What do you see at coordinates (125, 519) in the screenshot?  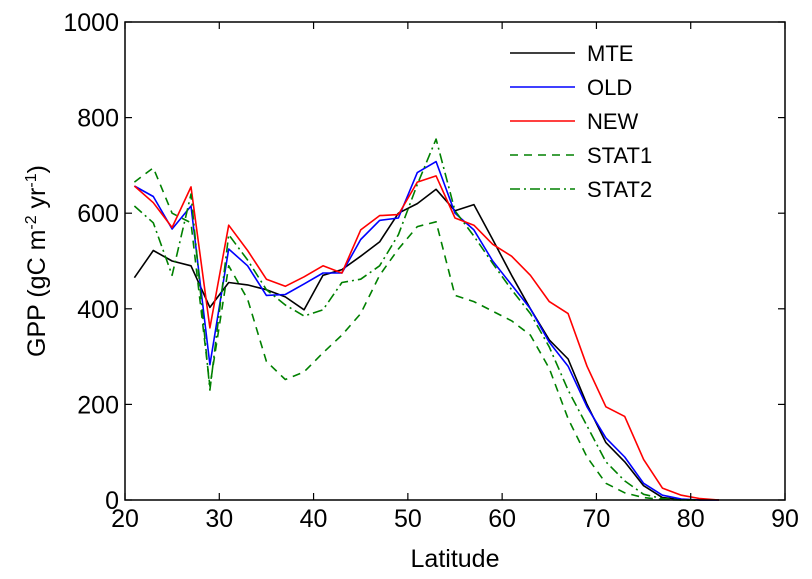 I see `x-tick-label: 20` at bounding box center [125, 519].